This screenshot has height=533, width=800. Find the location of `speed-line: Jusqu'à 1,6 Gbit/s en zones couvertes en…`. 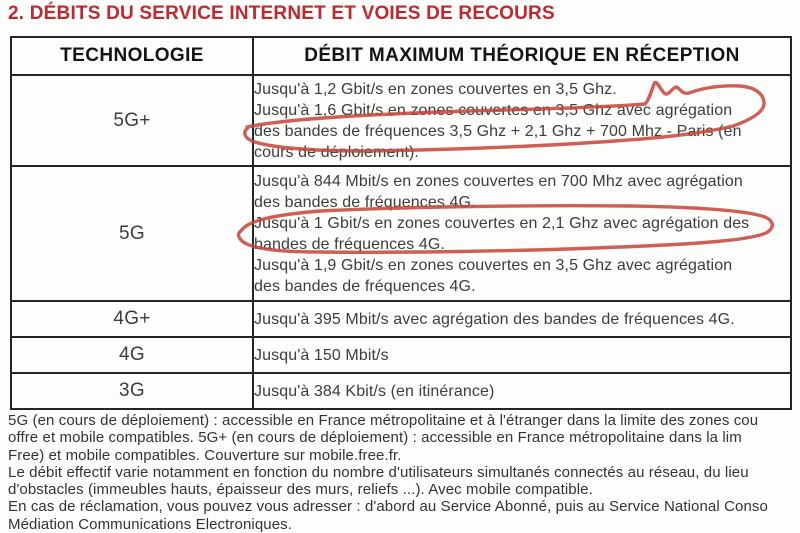

speed-line: Jusqu'à 1,6 Gbit/s en zones couvertes en… is located at coordinates (493, 110).